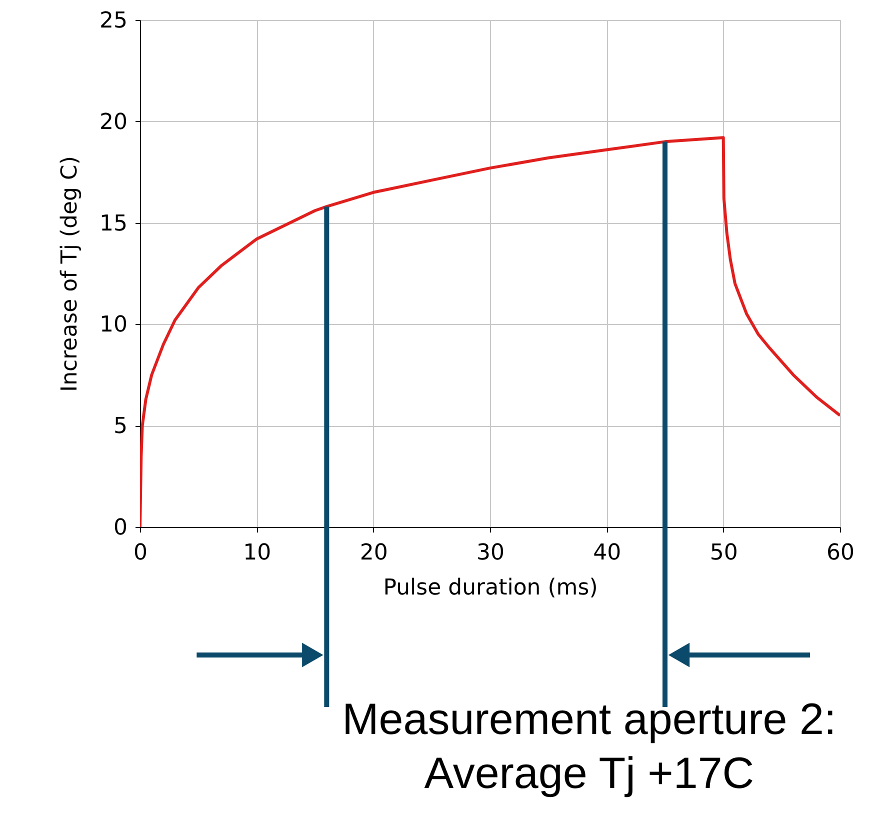  I want to click on y-tick-label: 20, so click(114, 122).